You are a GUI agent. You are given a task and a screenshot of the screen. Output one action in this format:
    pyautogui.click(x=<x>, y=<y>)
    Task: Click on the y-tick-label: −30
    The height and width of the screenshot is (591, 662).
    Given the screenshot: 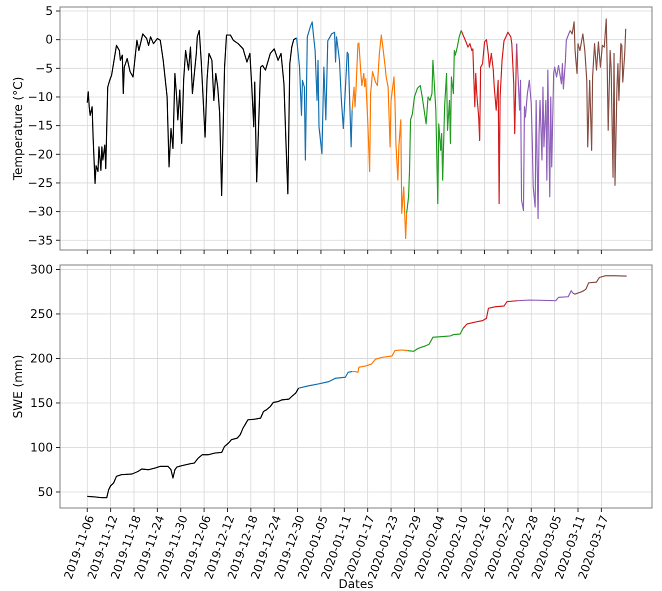 What is the action you would take?
    pyautogui.click(x=40, y=211)
    